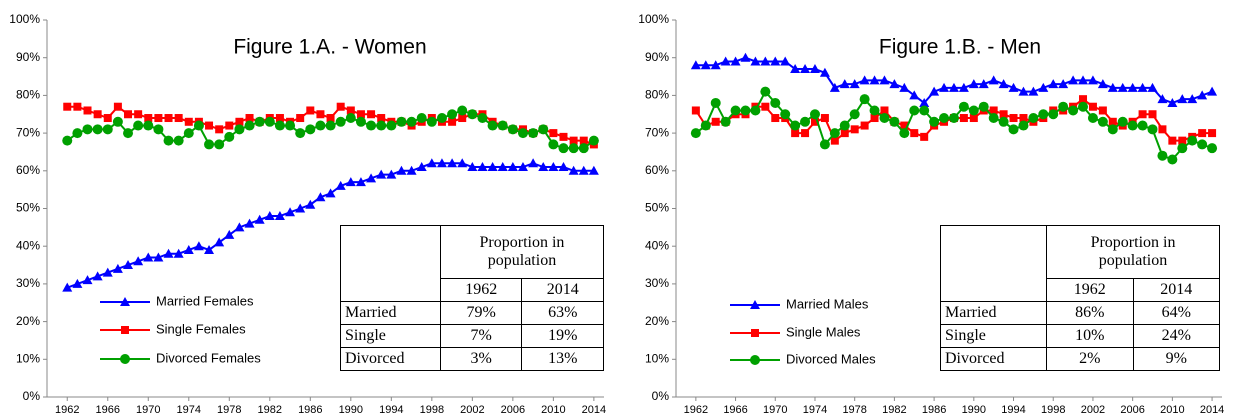 The image size is (1233, 419). Describe the element at coordinates (735, 410) in the screenshot. I see `x-tick-label: 1966` at that location.